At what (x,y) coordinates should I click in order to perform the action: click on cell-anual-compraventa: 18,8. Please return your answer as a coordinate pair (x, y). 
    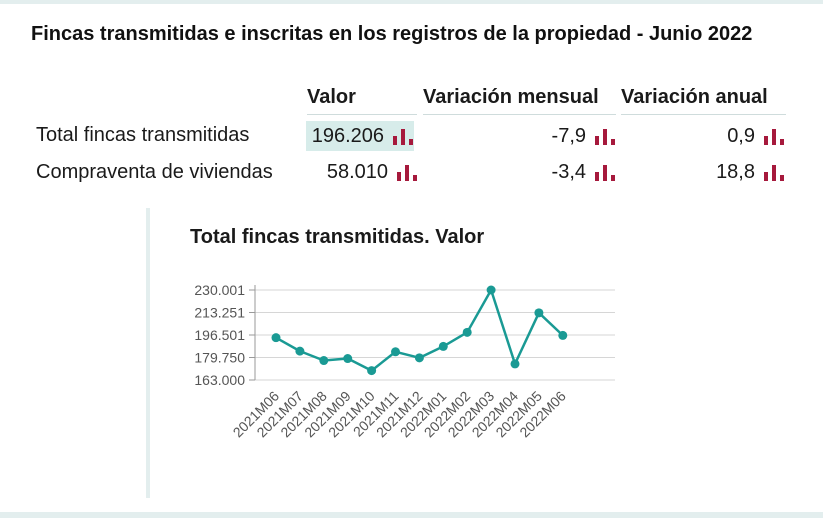
    Looking at the image, I should click on (722, 172).